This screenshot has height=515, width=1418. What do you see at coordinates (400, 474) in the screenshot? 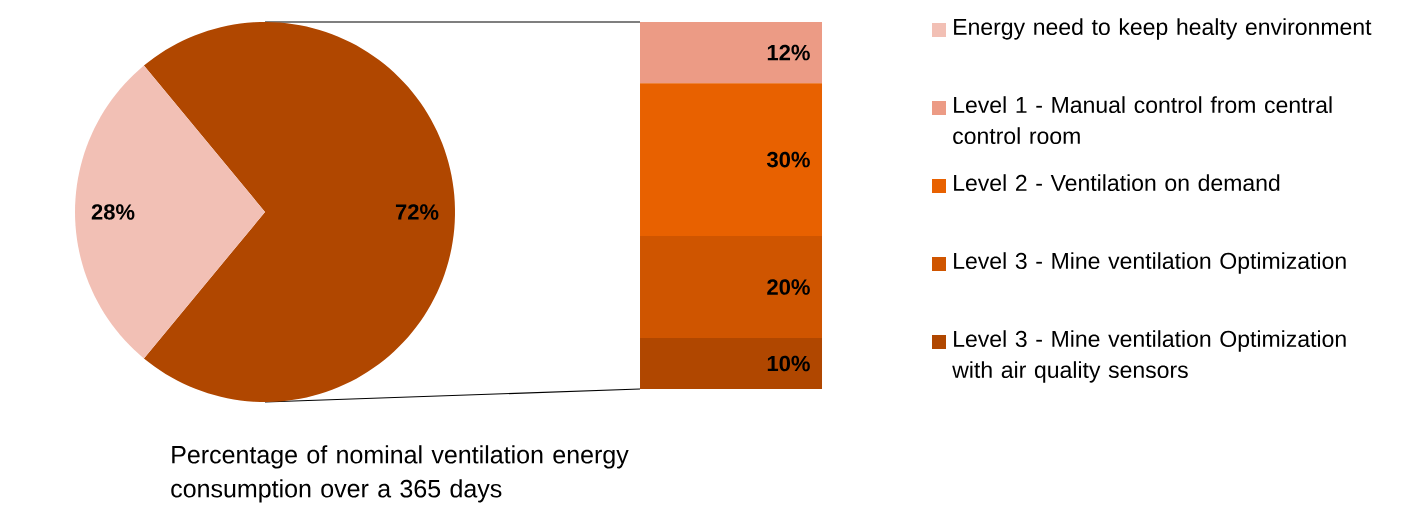
I see `text: Percentage of nominal ventilation energy consumption over a 365 days` at bounding box center [400, 474].